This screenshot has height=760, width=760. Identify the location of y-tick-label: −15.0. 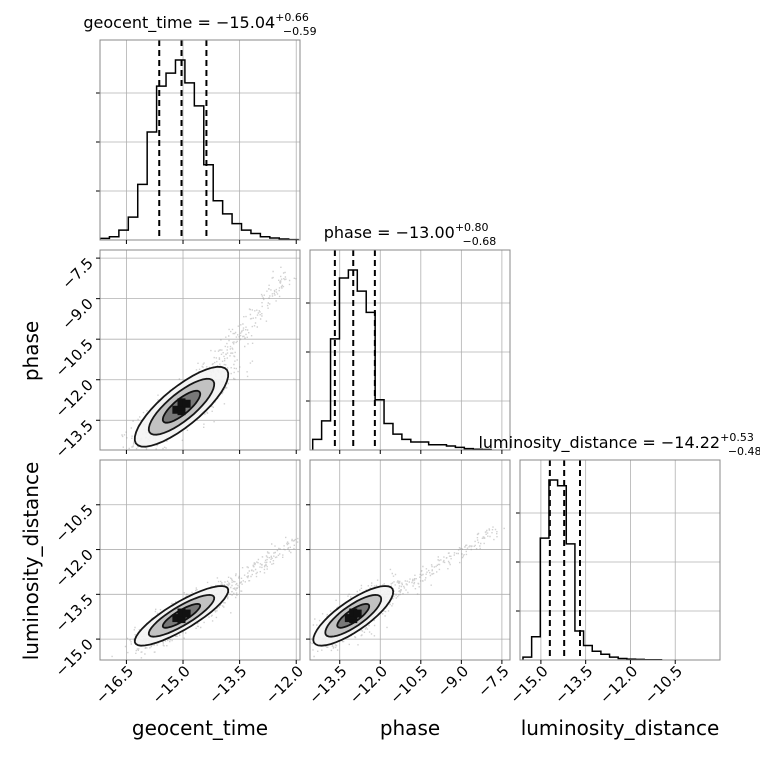
(74, 657).